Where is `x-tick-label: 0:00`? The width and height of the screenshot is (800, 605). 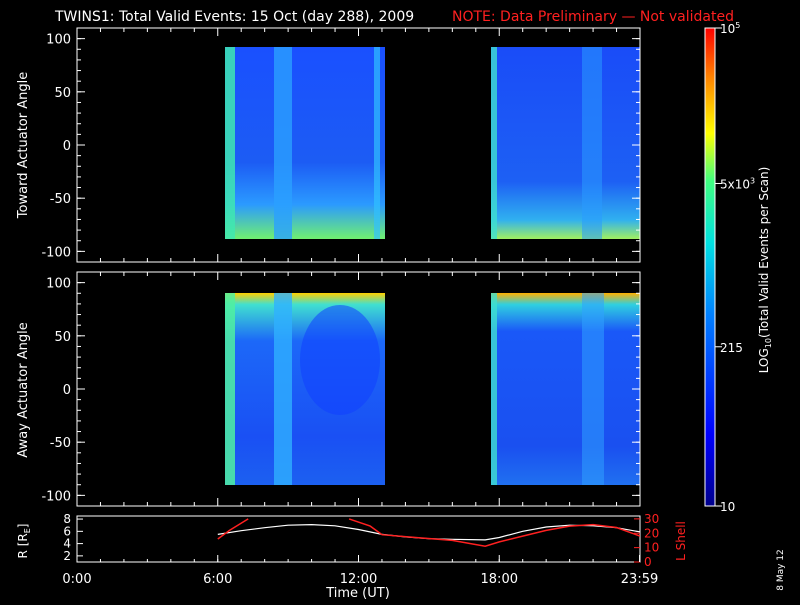
x-tick-label: 0:00 is located at coordinates (76, 579).